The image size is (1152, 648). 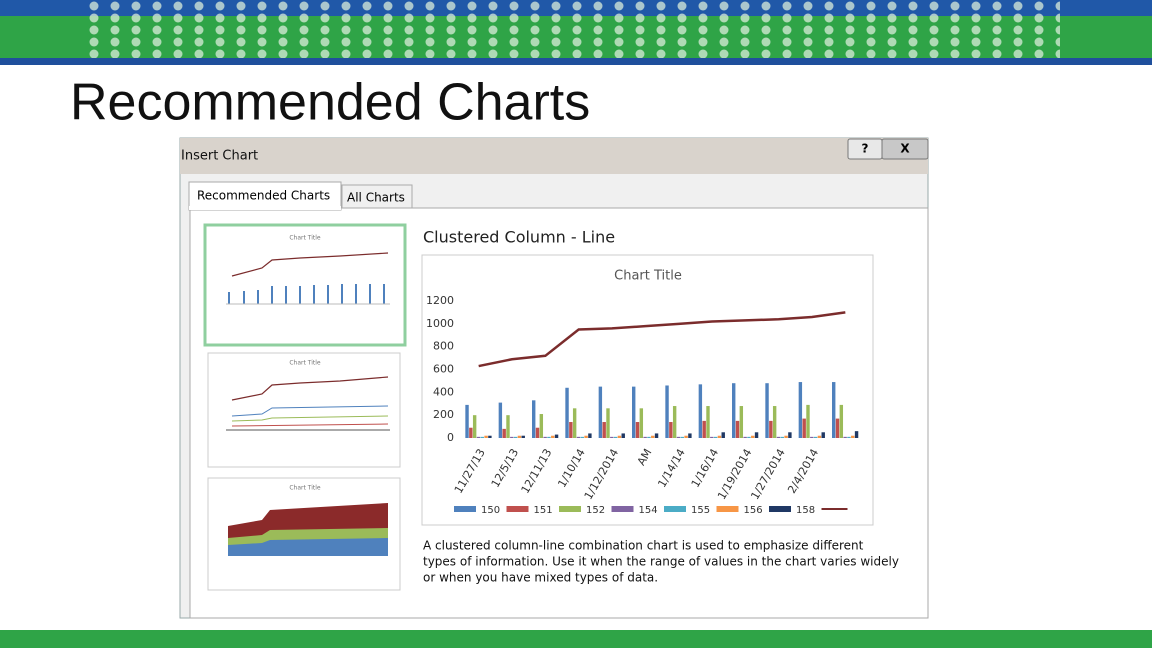 I want to click on legend-label: 151, so click(x=543, y=510).